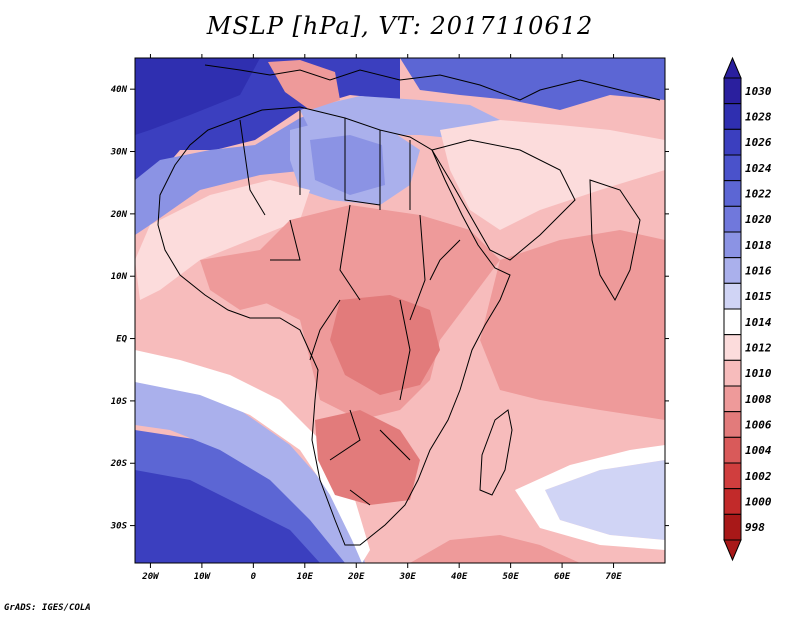 This screenshot has width=800, height=618. What do you see at coordinates (613, 577) in the screenshot?
I see `lon-tick-label: 70E` at bounding box center [613, 577].